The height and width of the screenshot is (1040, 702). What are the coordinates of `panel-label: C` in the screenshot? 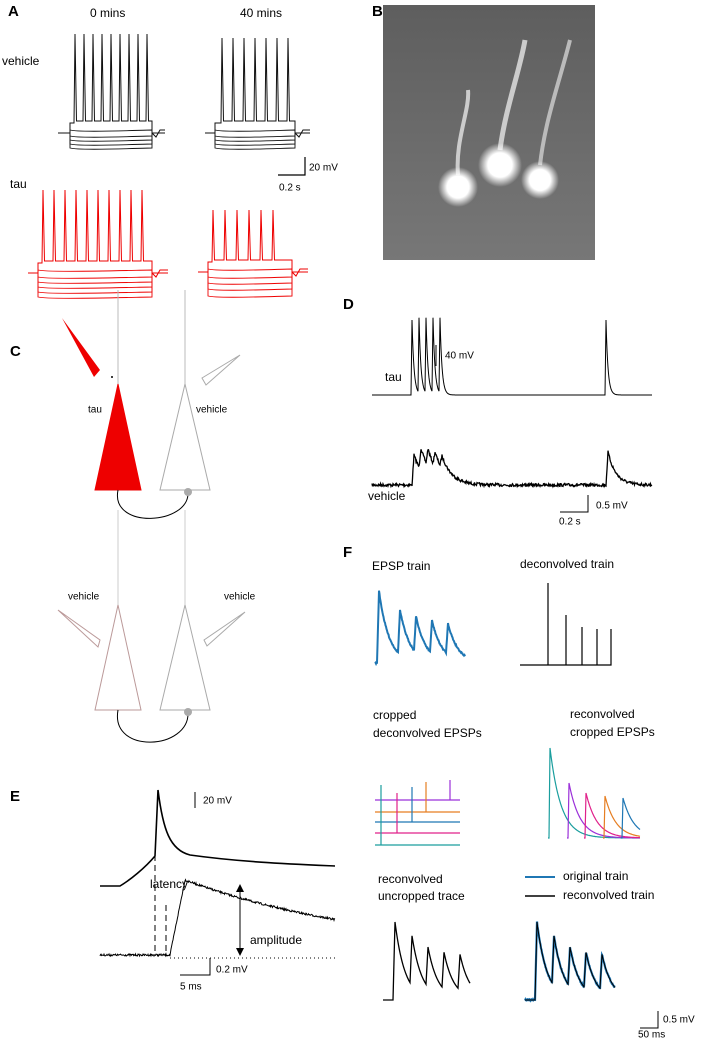 It's located at (15, 351).